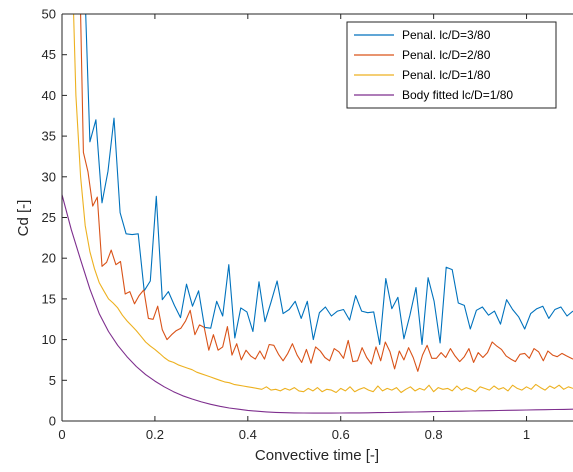  I want to click on y-tick-label: 50, so click(49, 14).